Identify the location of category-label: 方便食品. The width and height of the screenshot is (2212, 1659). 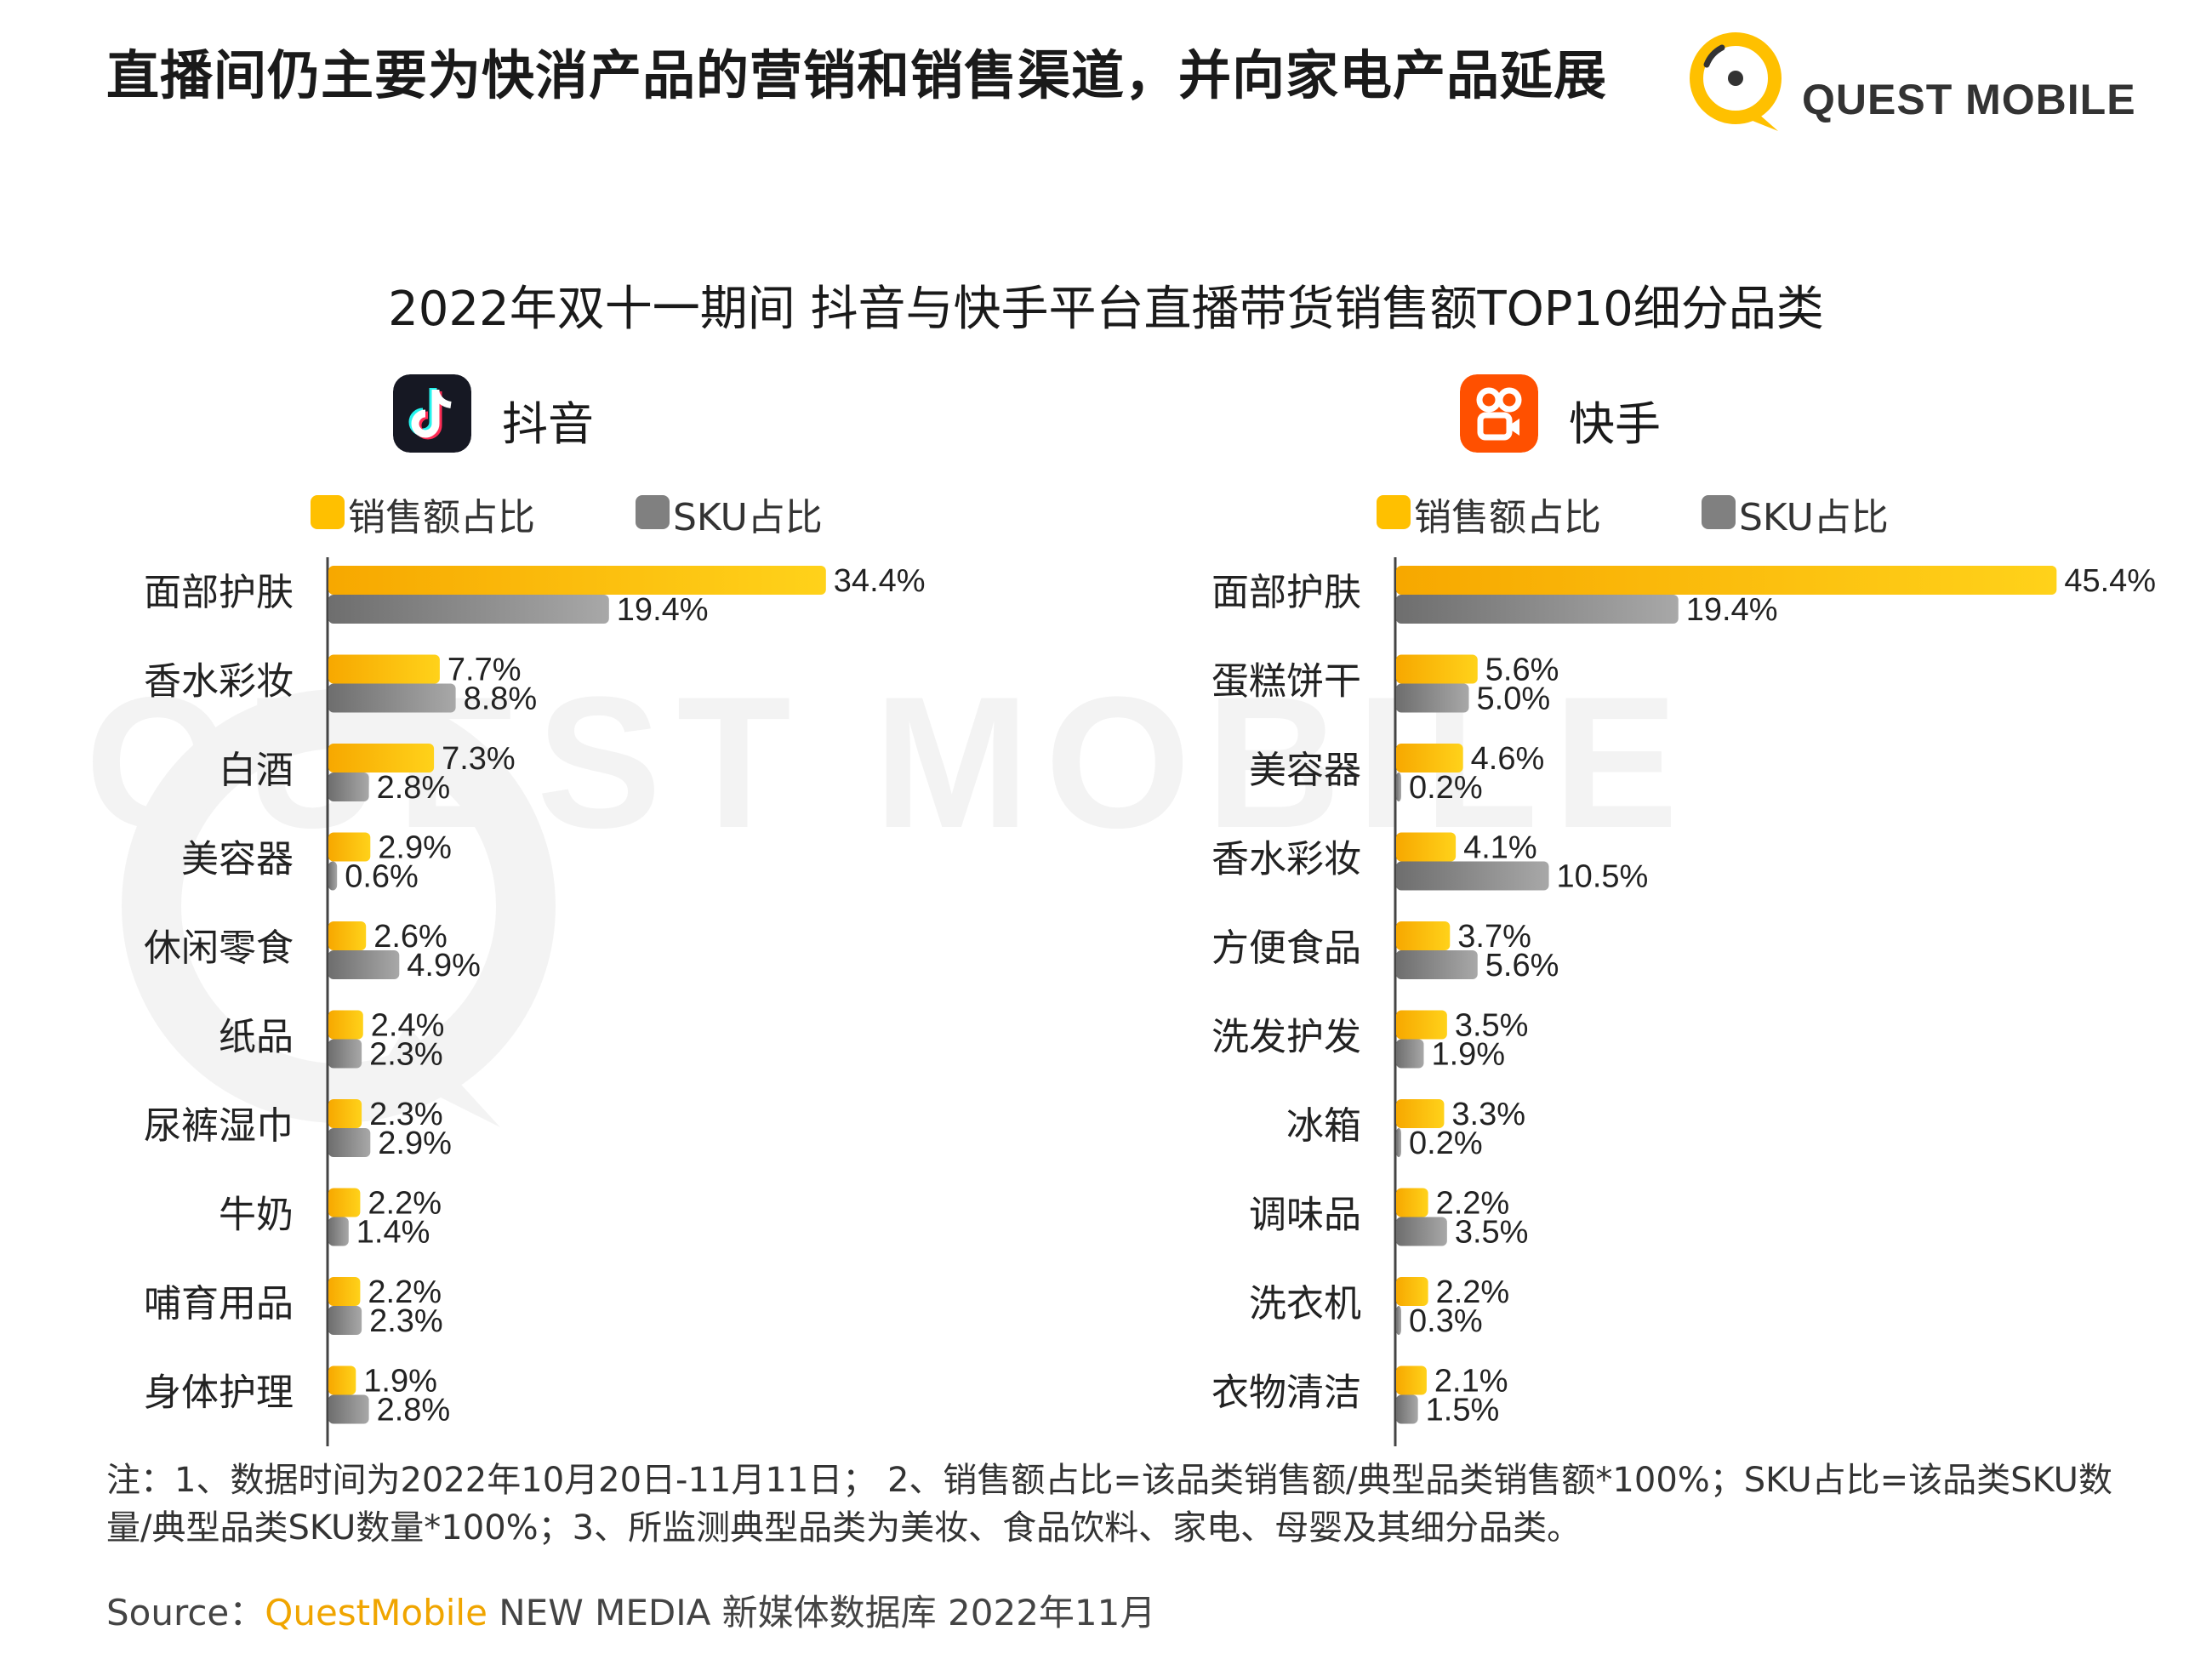
(1286, 948).